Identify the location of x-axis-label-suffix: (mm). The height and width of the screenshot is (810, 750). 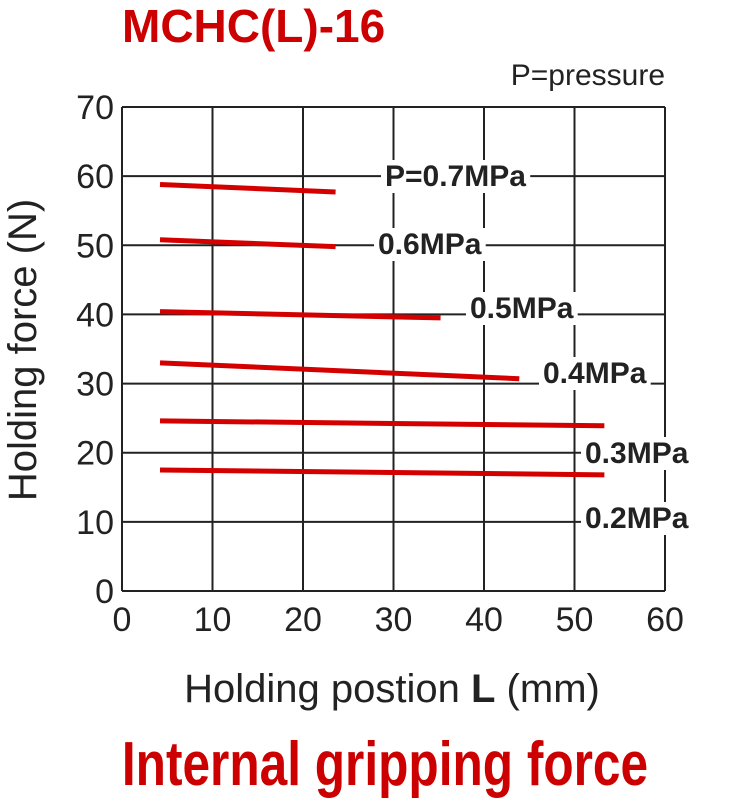
(547, 689).